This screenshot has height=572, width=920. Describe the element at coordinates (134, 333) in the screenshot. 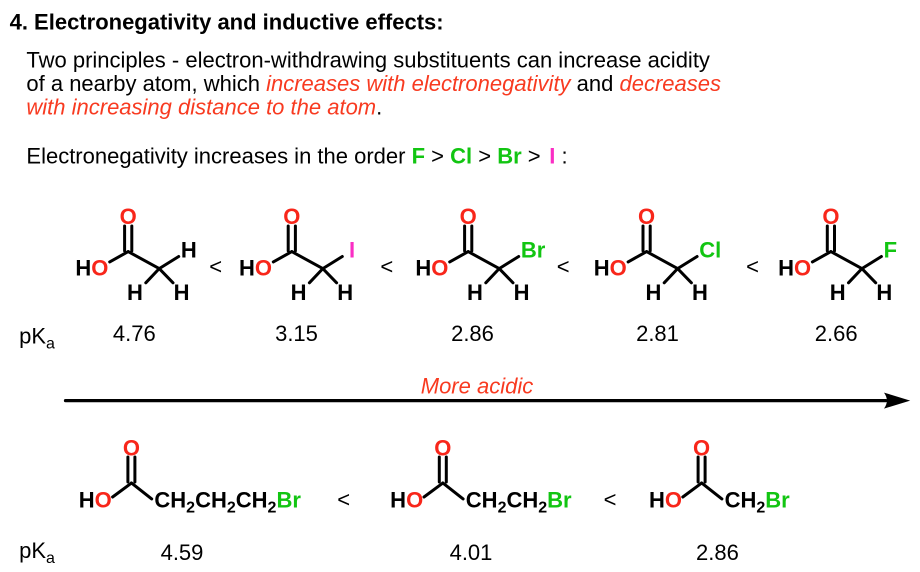

I see `svg-text: 4.76` at that location.